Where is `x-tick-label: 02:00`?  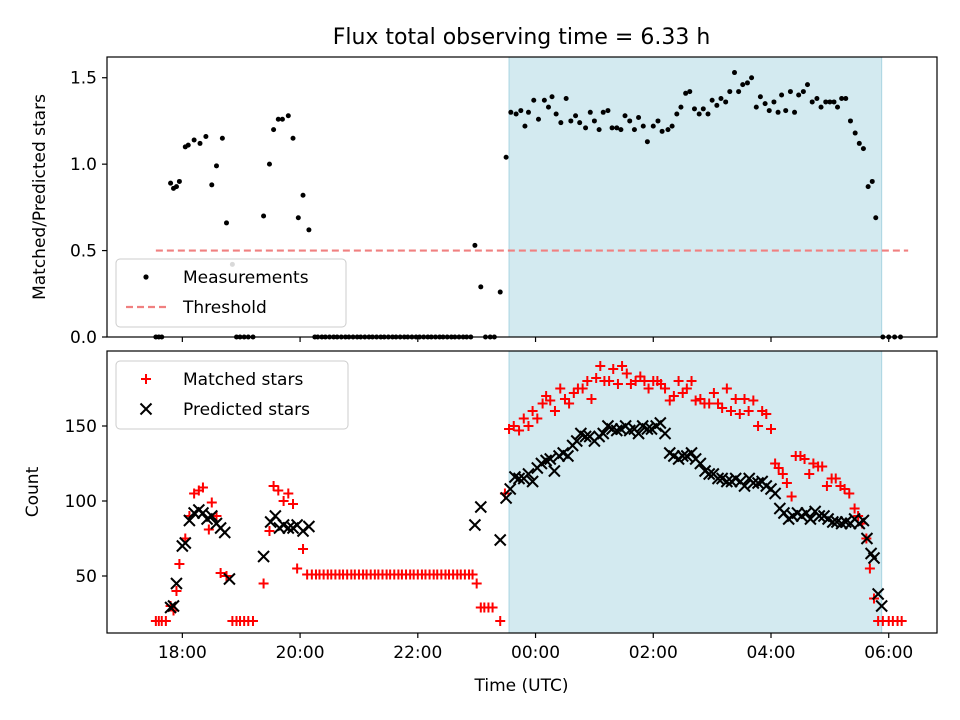
x-tick-label: 02:00 is located at coordinates (653, 653).